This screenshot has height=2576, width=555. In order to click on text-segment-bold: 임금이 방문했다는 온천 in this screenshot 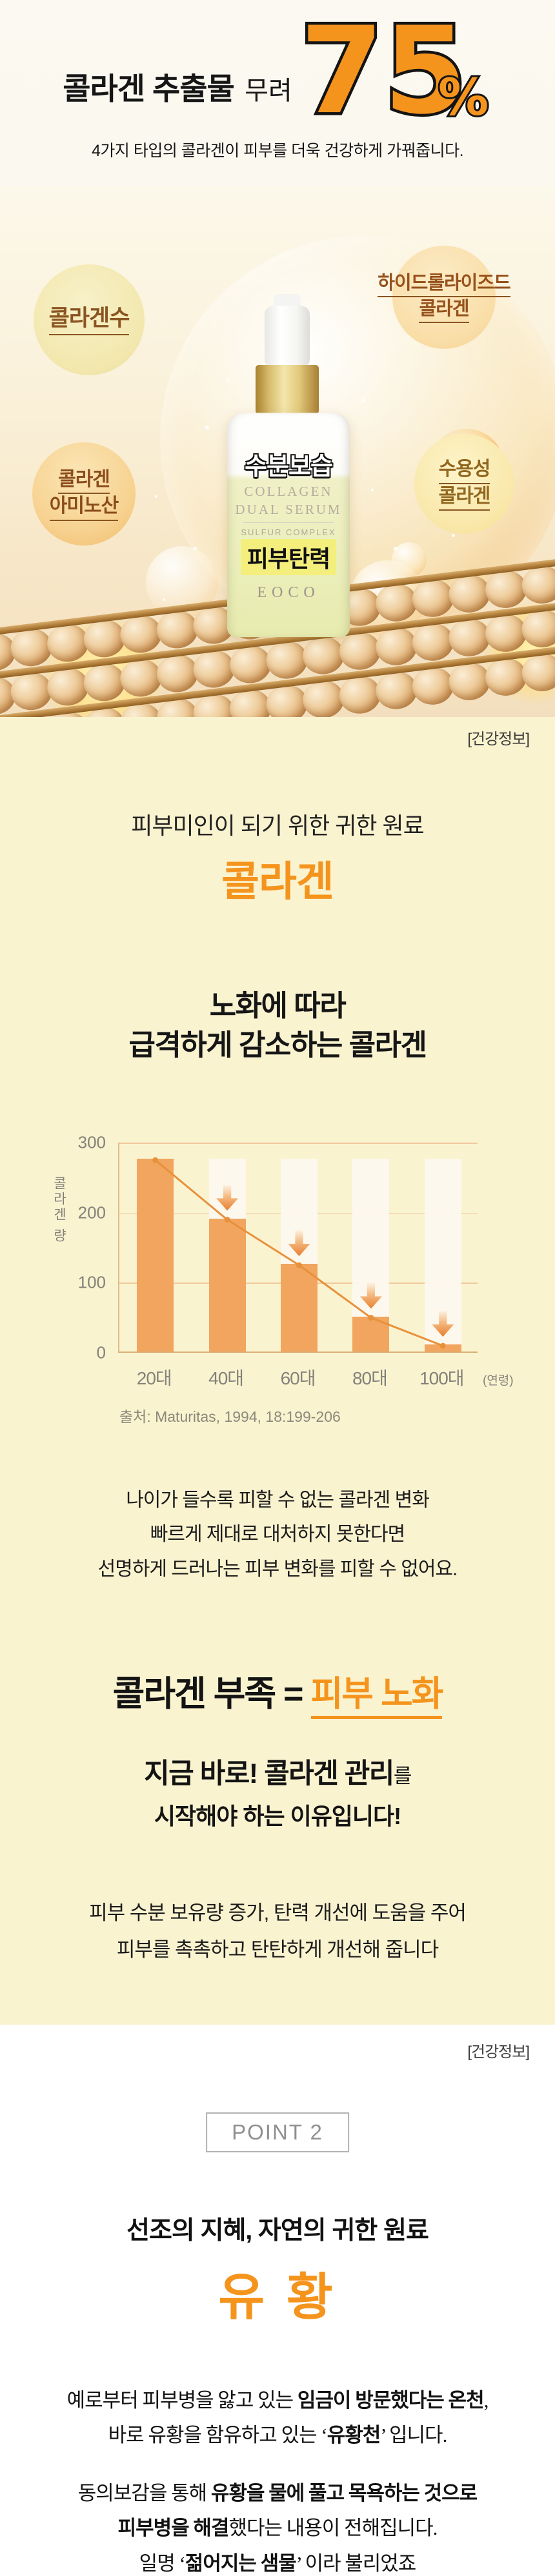, I will do `click(391, 2400)`.